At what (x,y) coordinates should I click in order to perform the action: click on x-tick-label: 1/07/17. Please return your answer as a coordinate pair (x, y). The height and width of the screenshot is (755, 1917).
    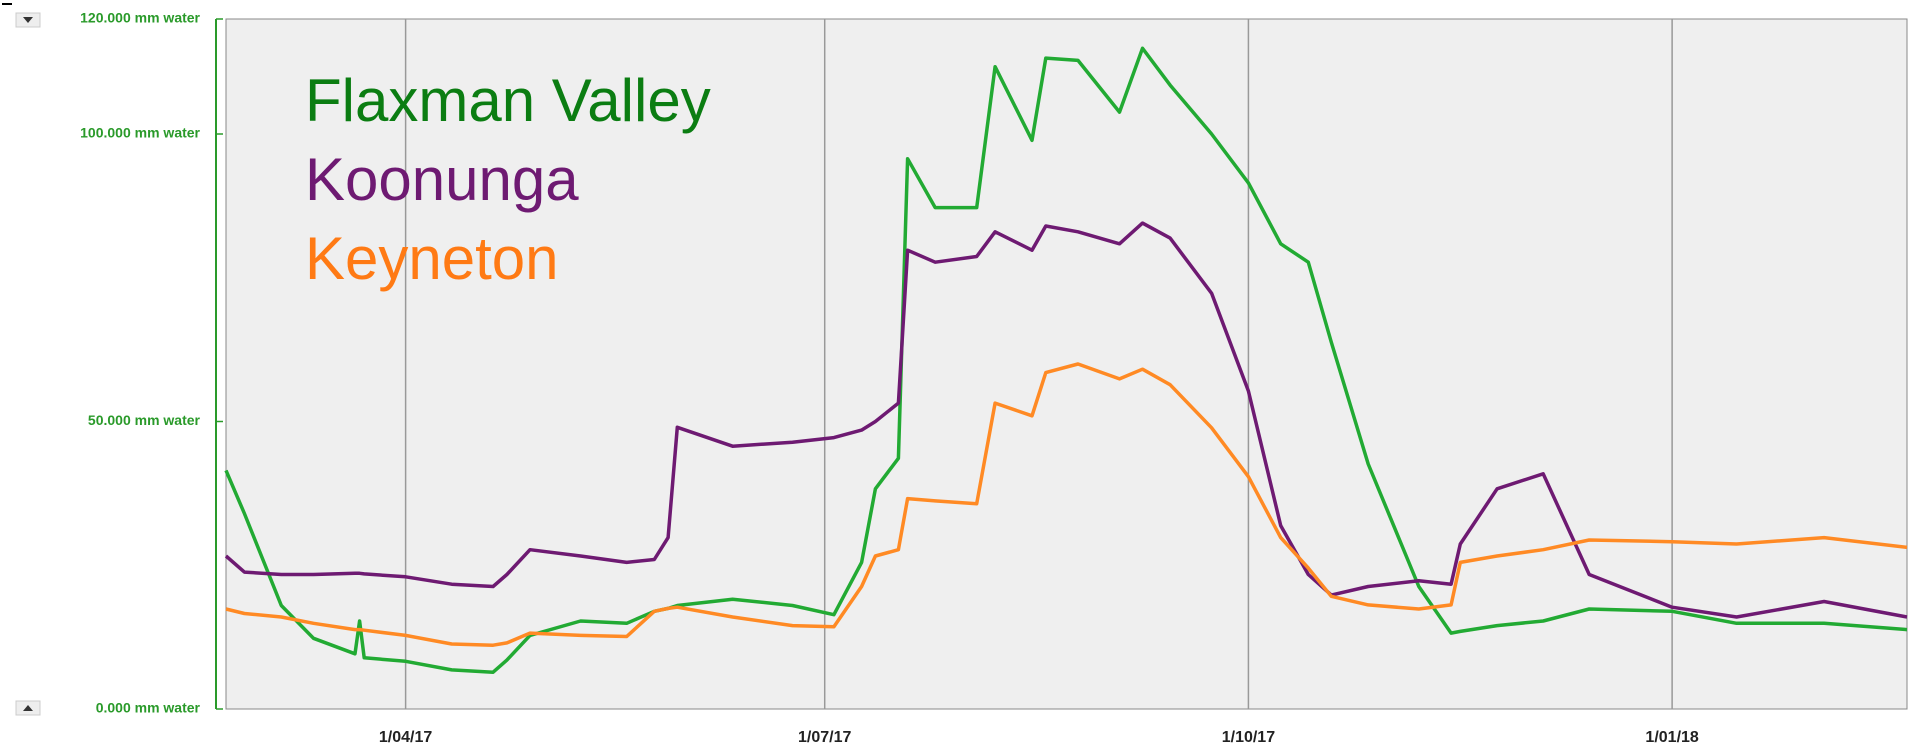
    Looking at the image, I should click on (824, 737).